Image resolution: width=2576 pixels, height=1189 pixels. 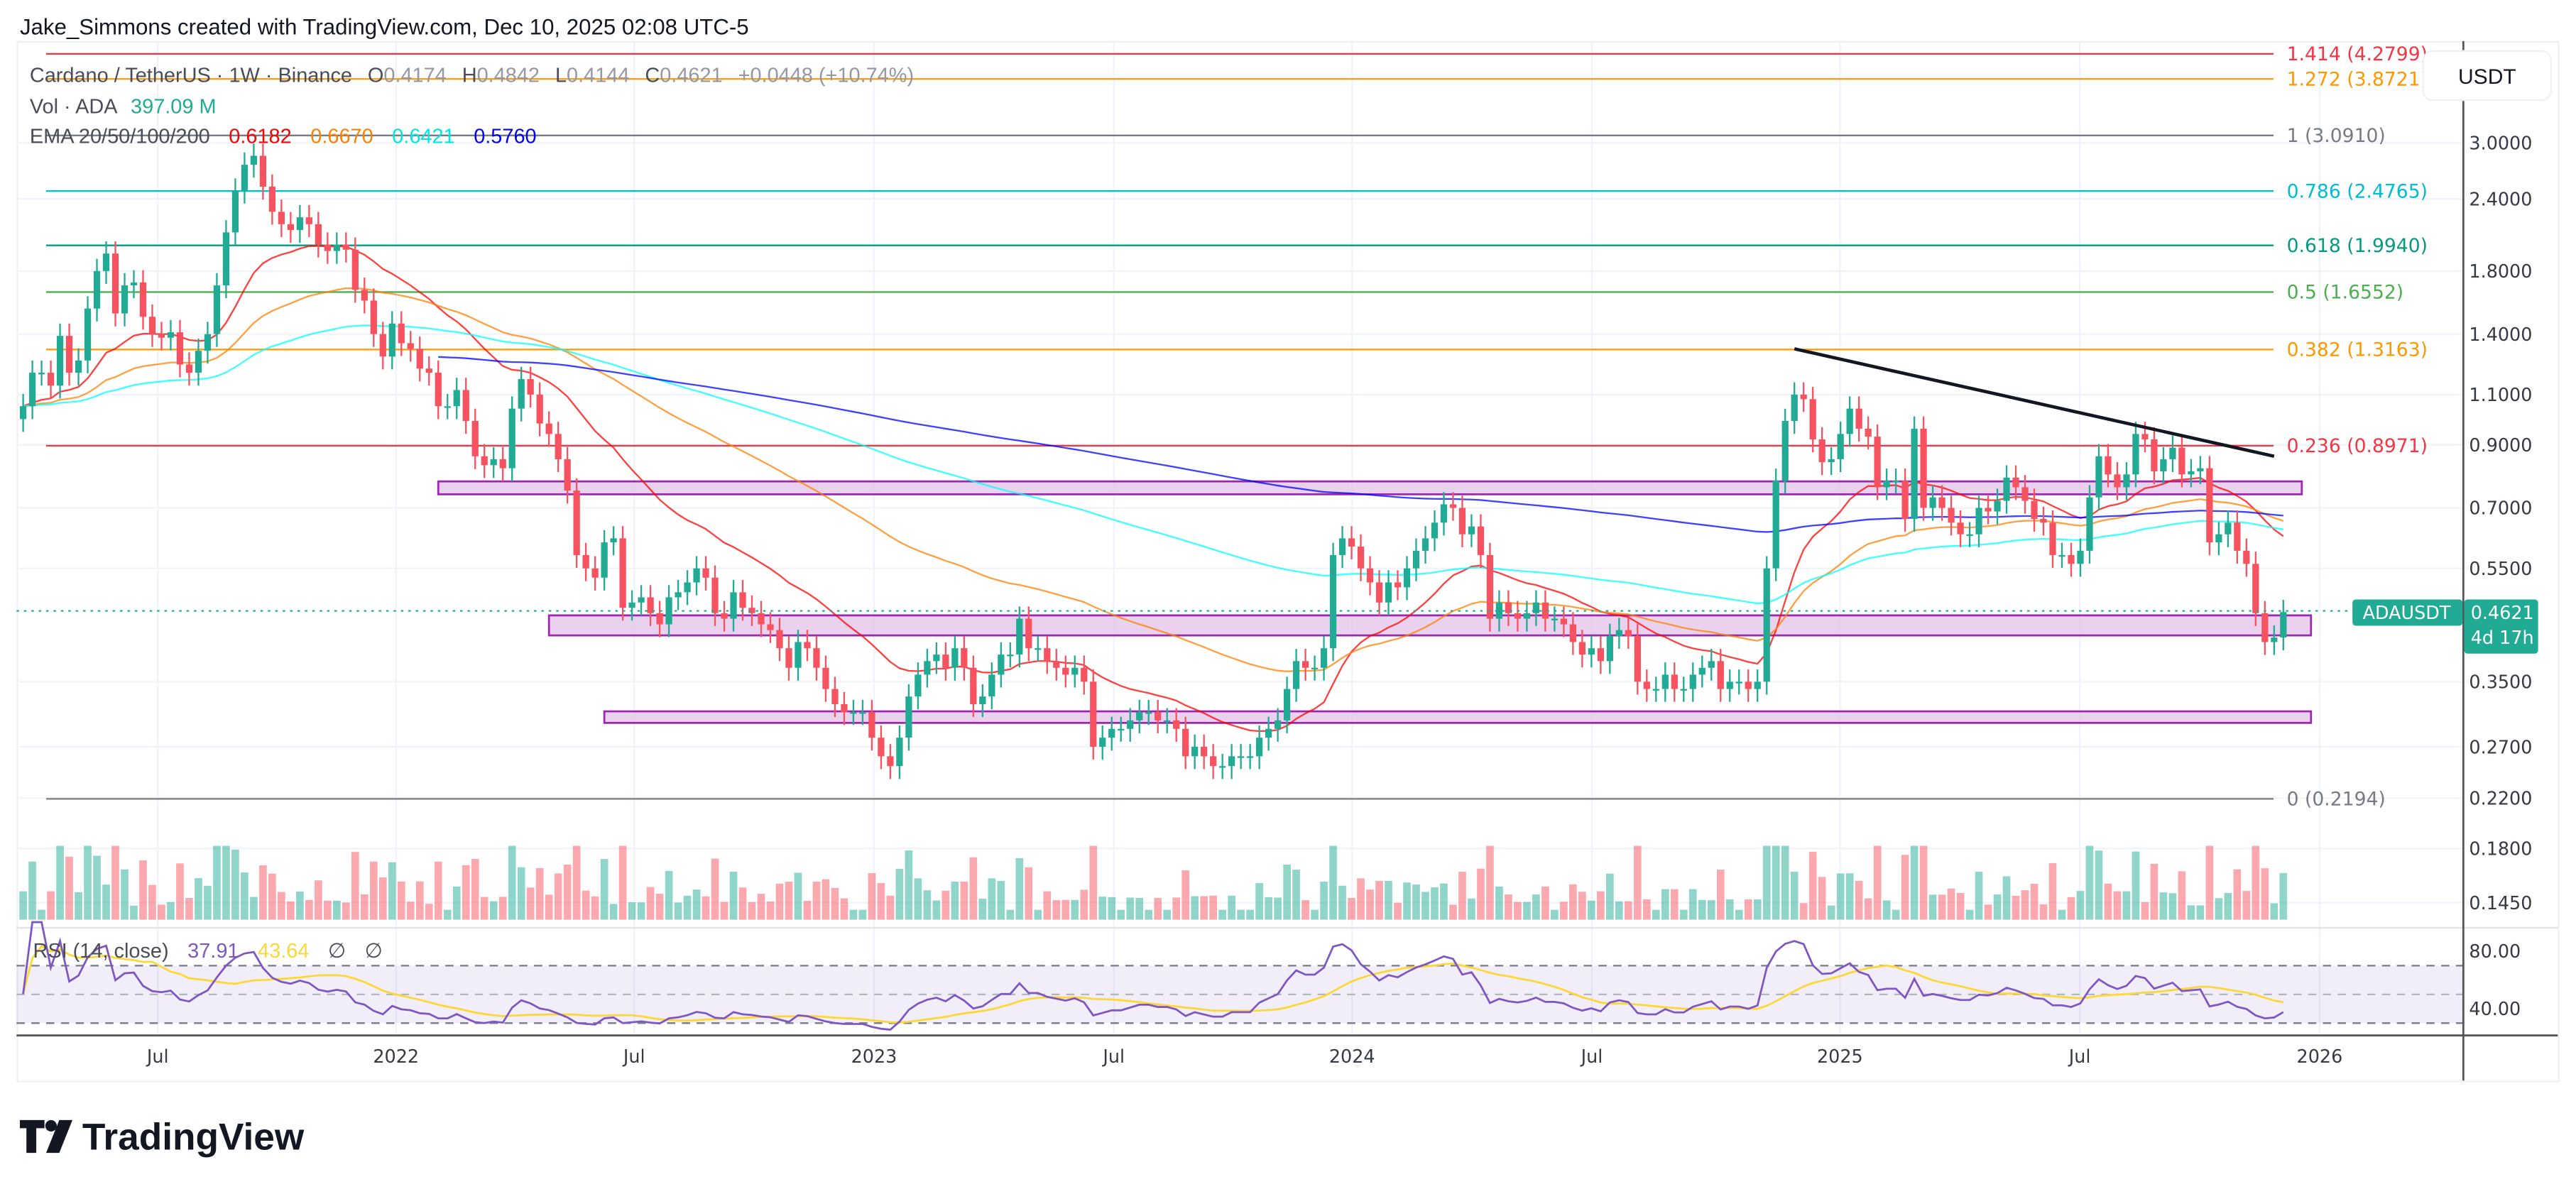 What do you see at coordinates (2500, 143) in the screenshot?
I see `price-tick: 3.0000` at bounding box center [2500, 143].